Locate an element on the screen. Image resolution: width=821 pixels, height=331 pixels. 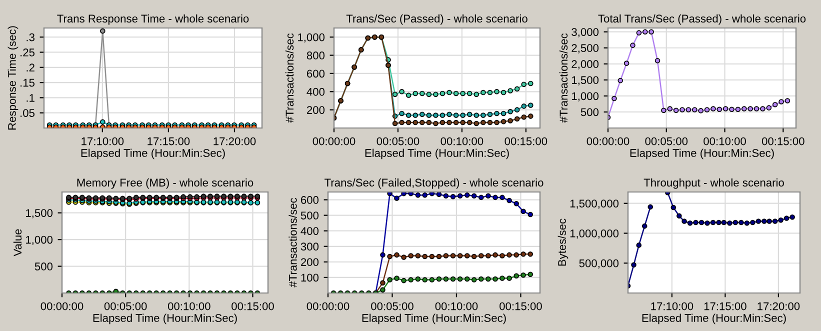
y-tick-label: 100 is located at coordinates (310, 278).